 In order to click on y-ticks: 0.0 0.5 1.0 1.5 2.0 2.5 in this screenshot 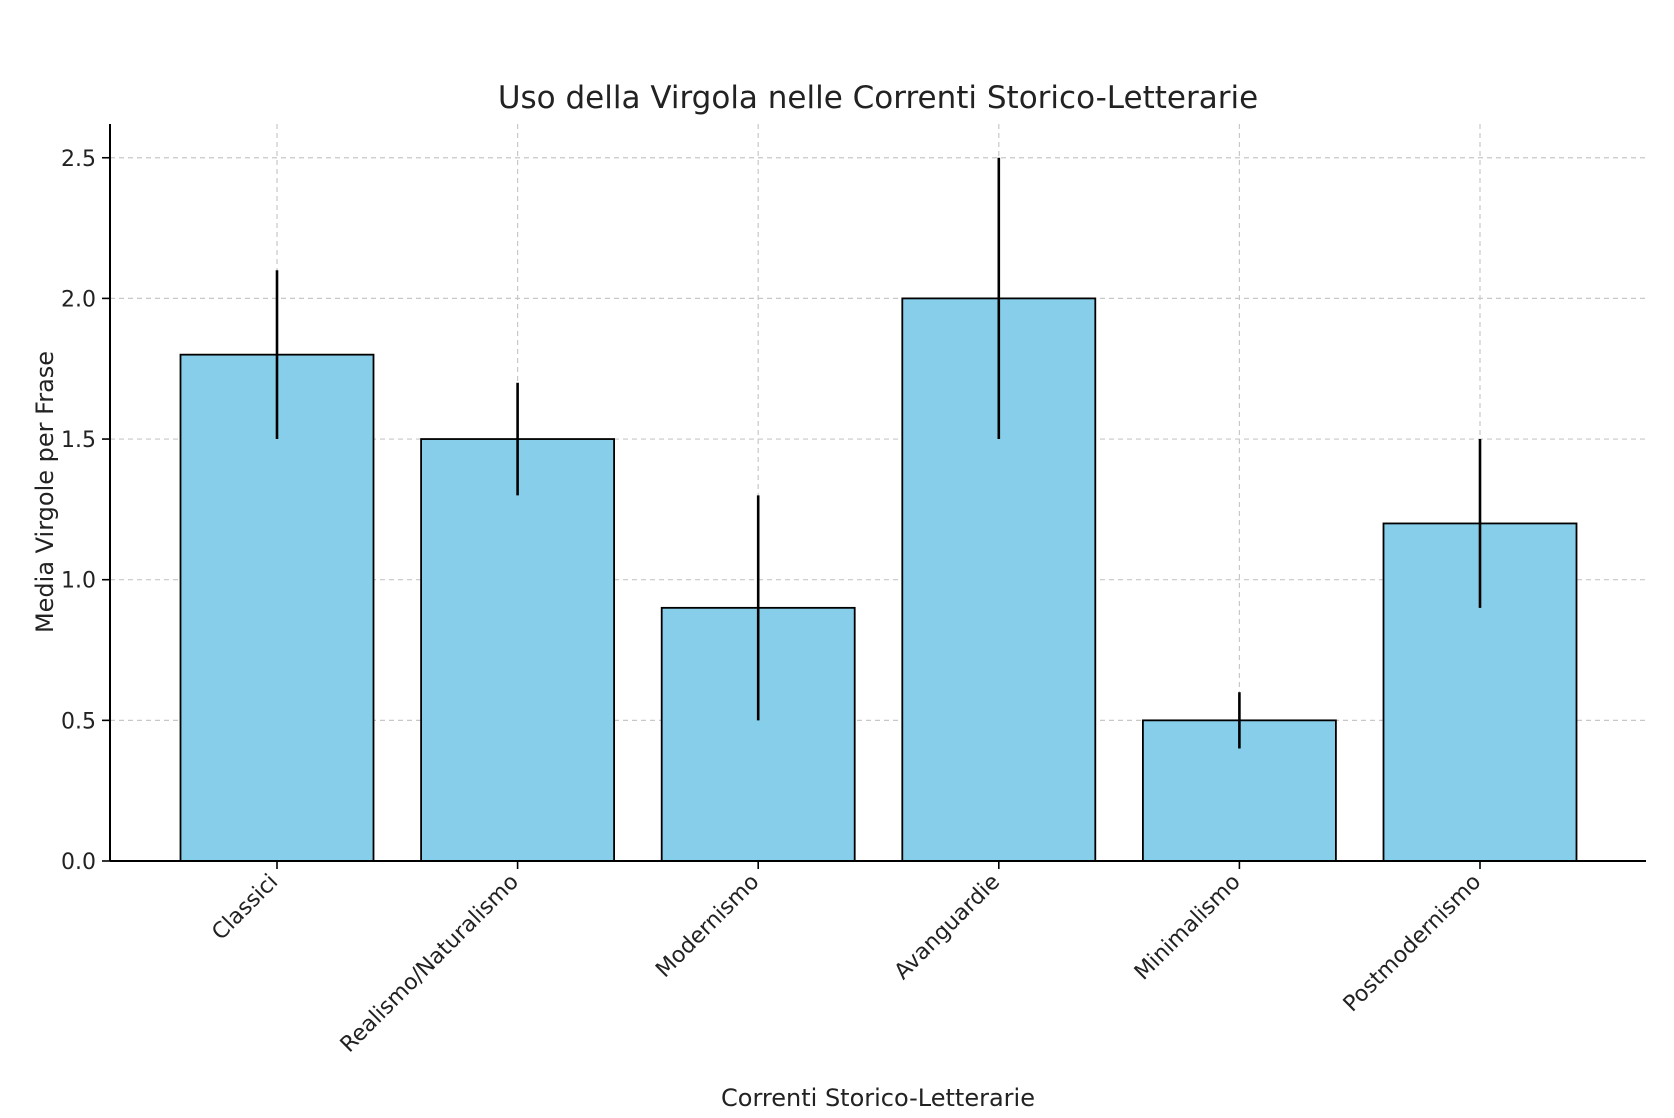, I will do `click(85, 511)`.